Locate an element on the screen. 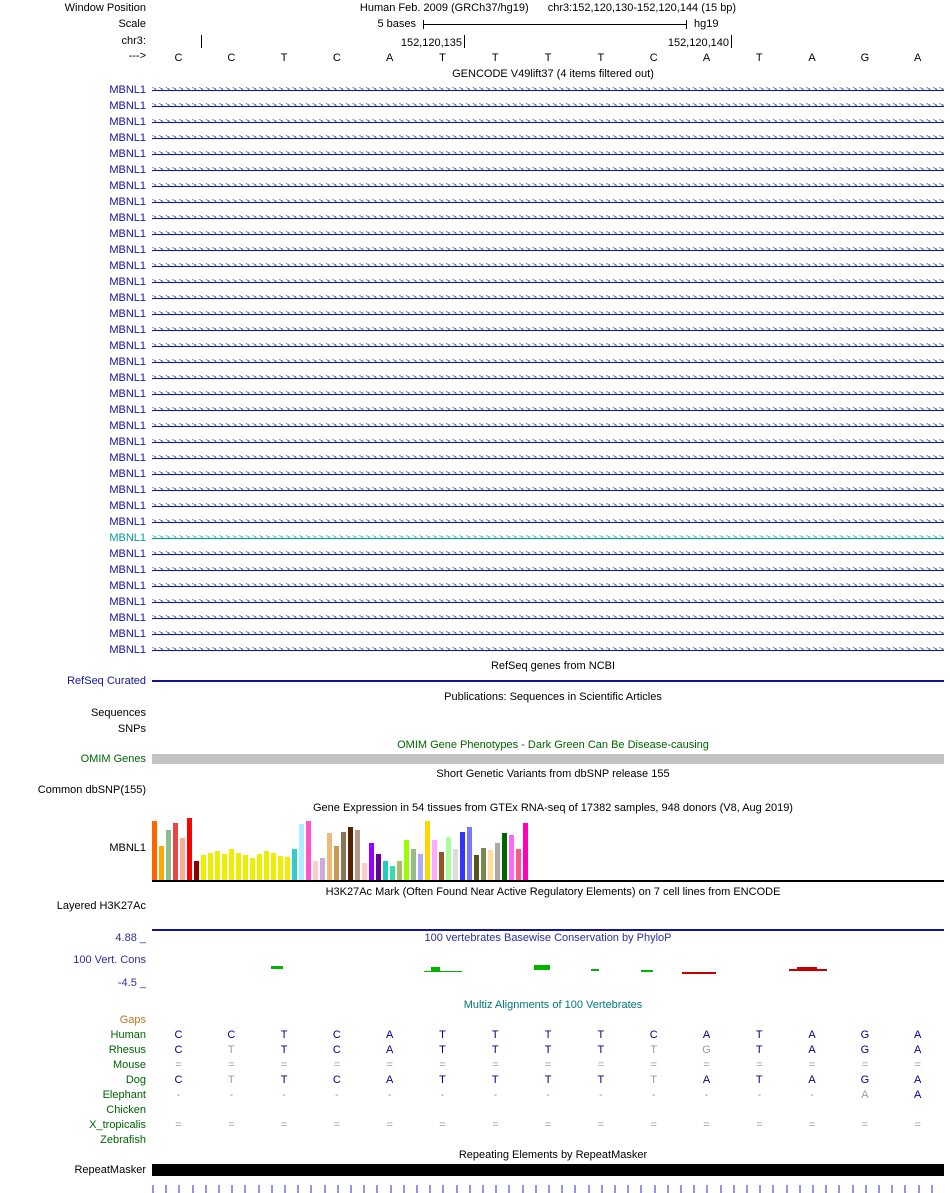  gtex-gene-label: MBNL1 is located at coordinates (127, 848).